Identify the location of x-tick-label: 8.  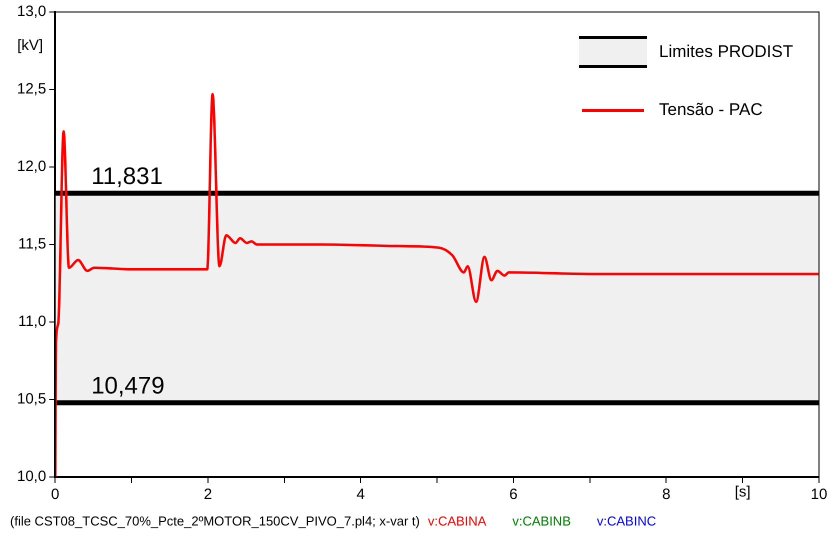
(666, 495).